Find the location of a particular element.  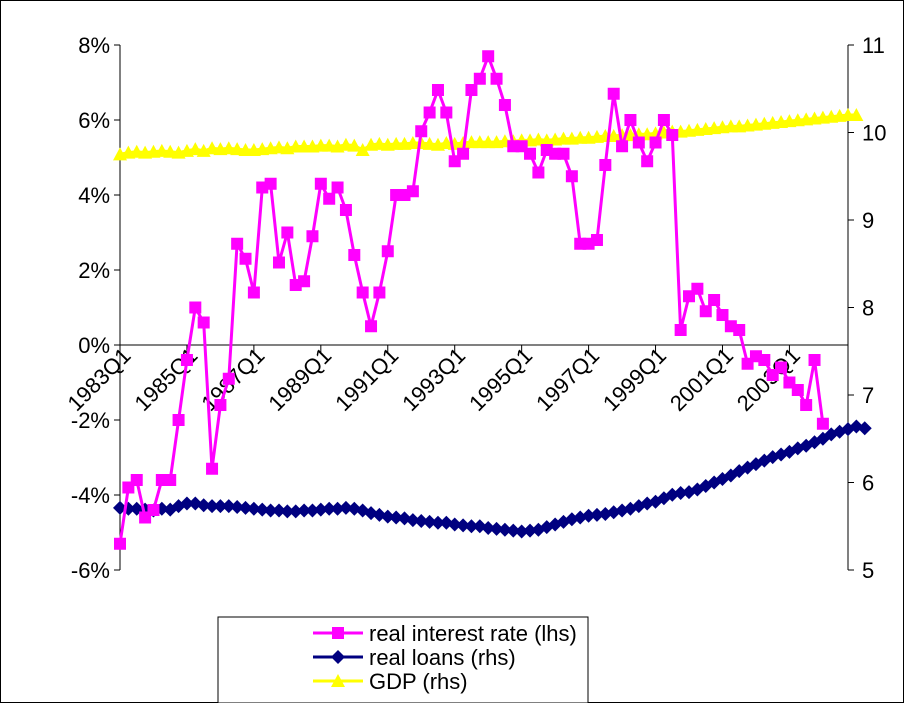

series-real is located at coordinates (492, 479).